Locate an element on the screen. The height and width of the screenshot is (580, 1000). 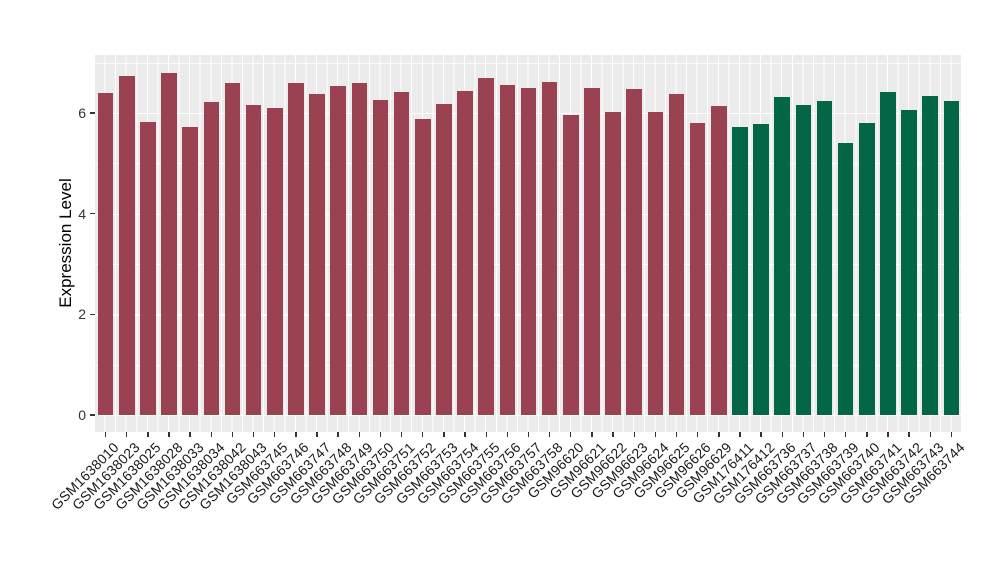
y-tick-label: 0 is located at coordinates (82, 415).